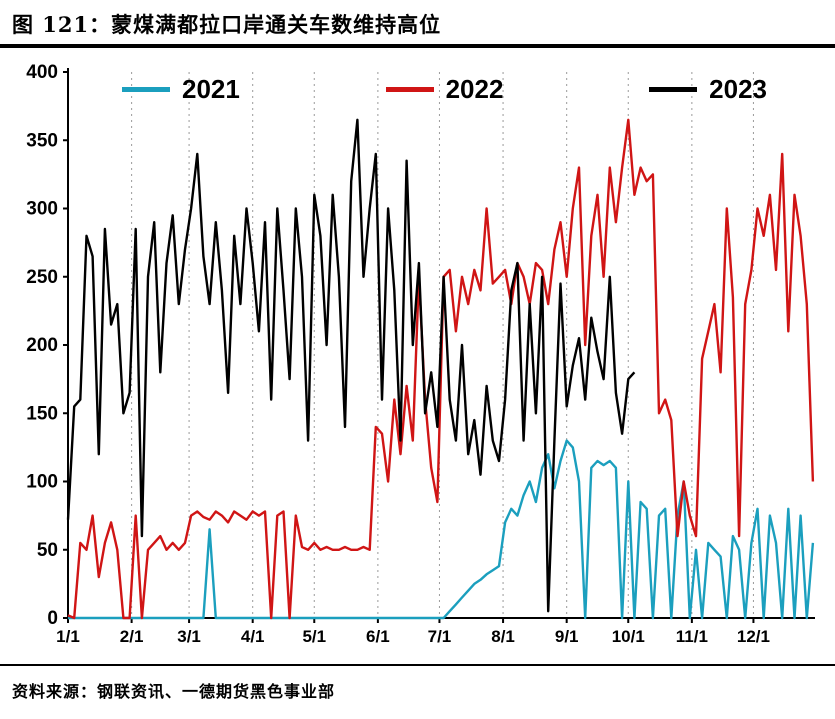 This screenshot has height=719, width=835. Describe the element at coordinates (673, 89) in the screenshot. I see `legend-swatch-2023` at that location.